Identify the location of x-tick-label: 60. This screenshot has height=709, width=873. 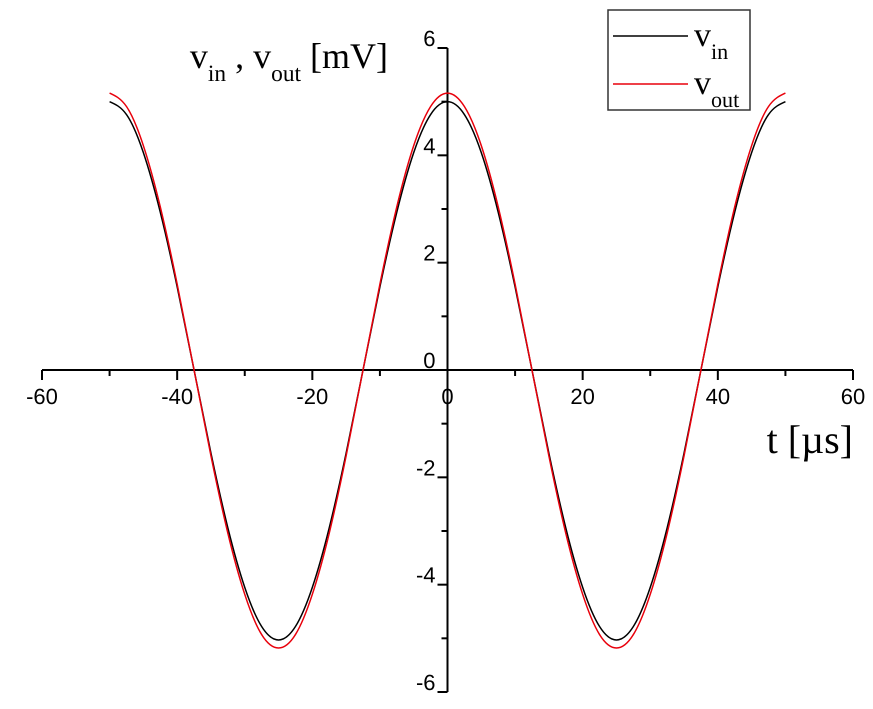
(853, 396).